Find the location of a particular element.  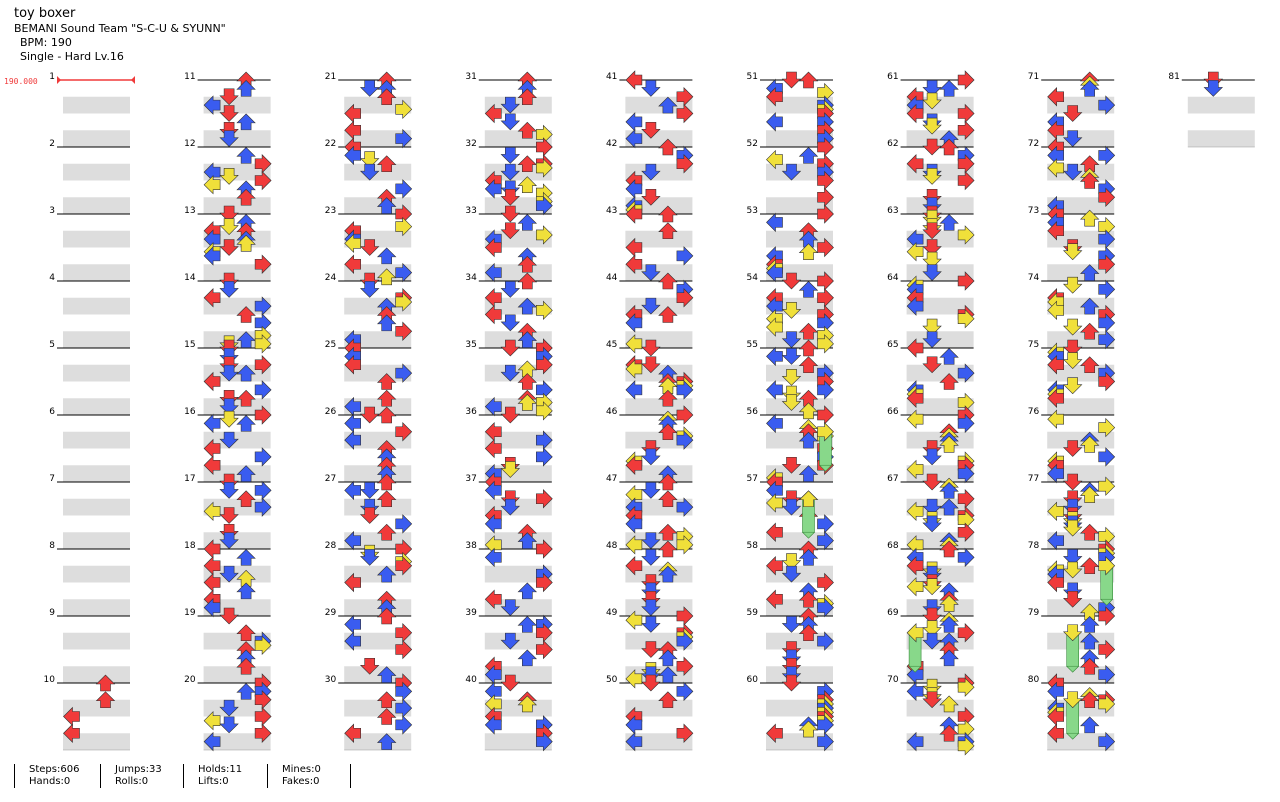

stat-hands: Hands:0 is located at coordinates (50, 781).